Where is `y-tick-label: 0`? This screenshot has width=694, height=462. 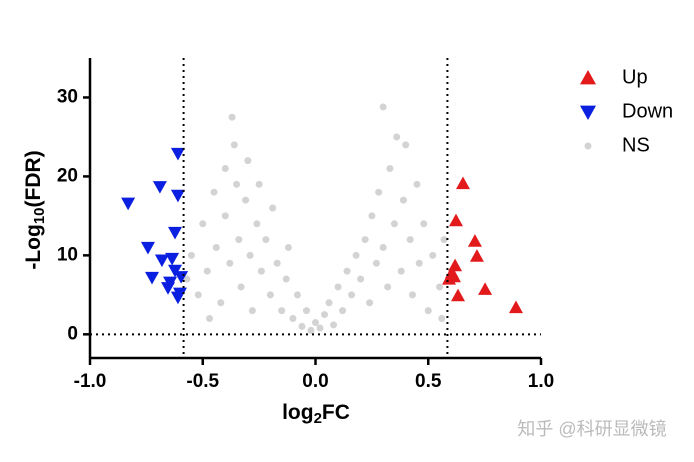
y-tick-label: 0 is located at coordinates (72, 333).